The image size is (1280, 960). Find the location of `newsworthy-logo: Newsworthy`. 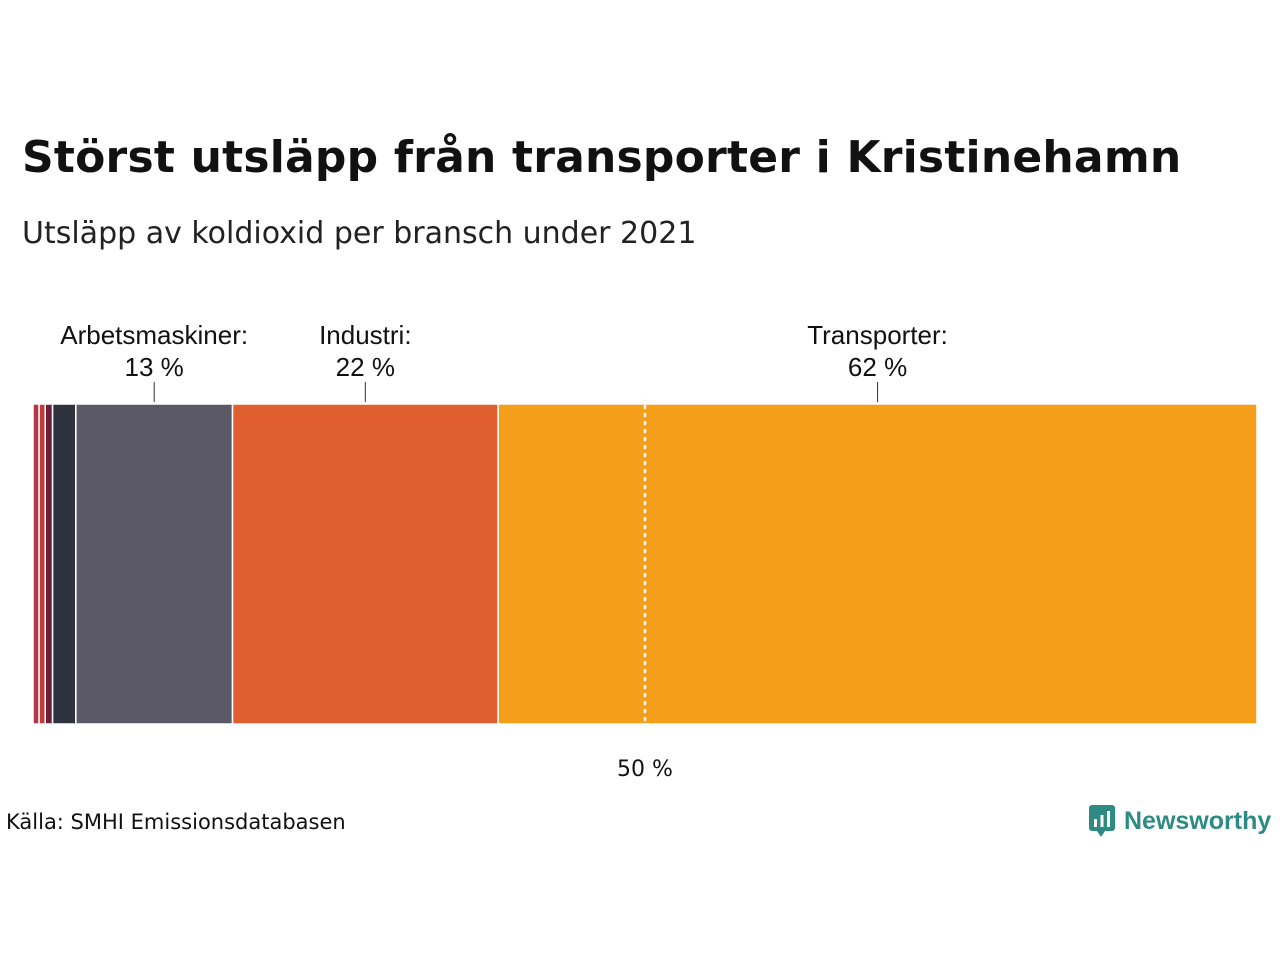

newsworthy-logo: Newsworthy is located at coordinates (1179, 821).